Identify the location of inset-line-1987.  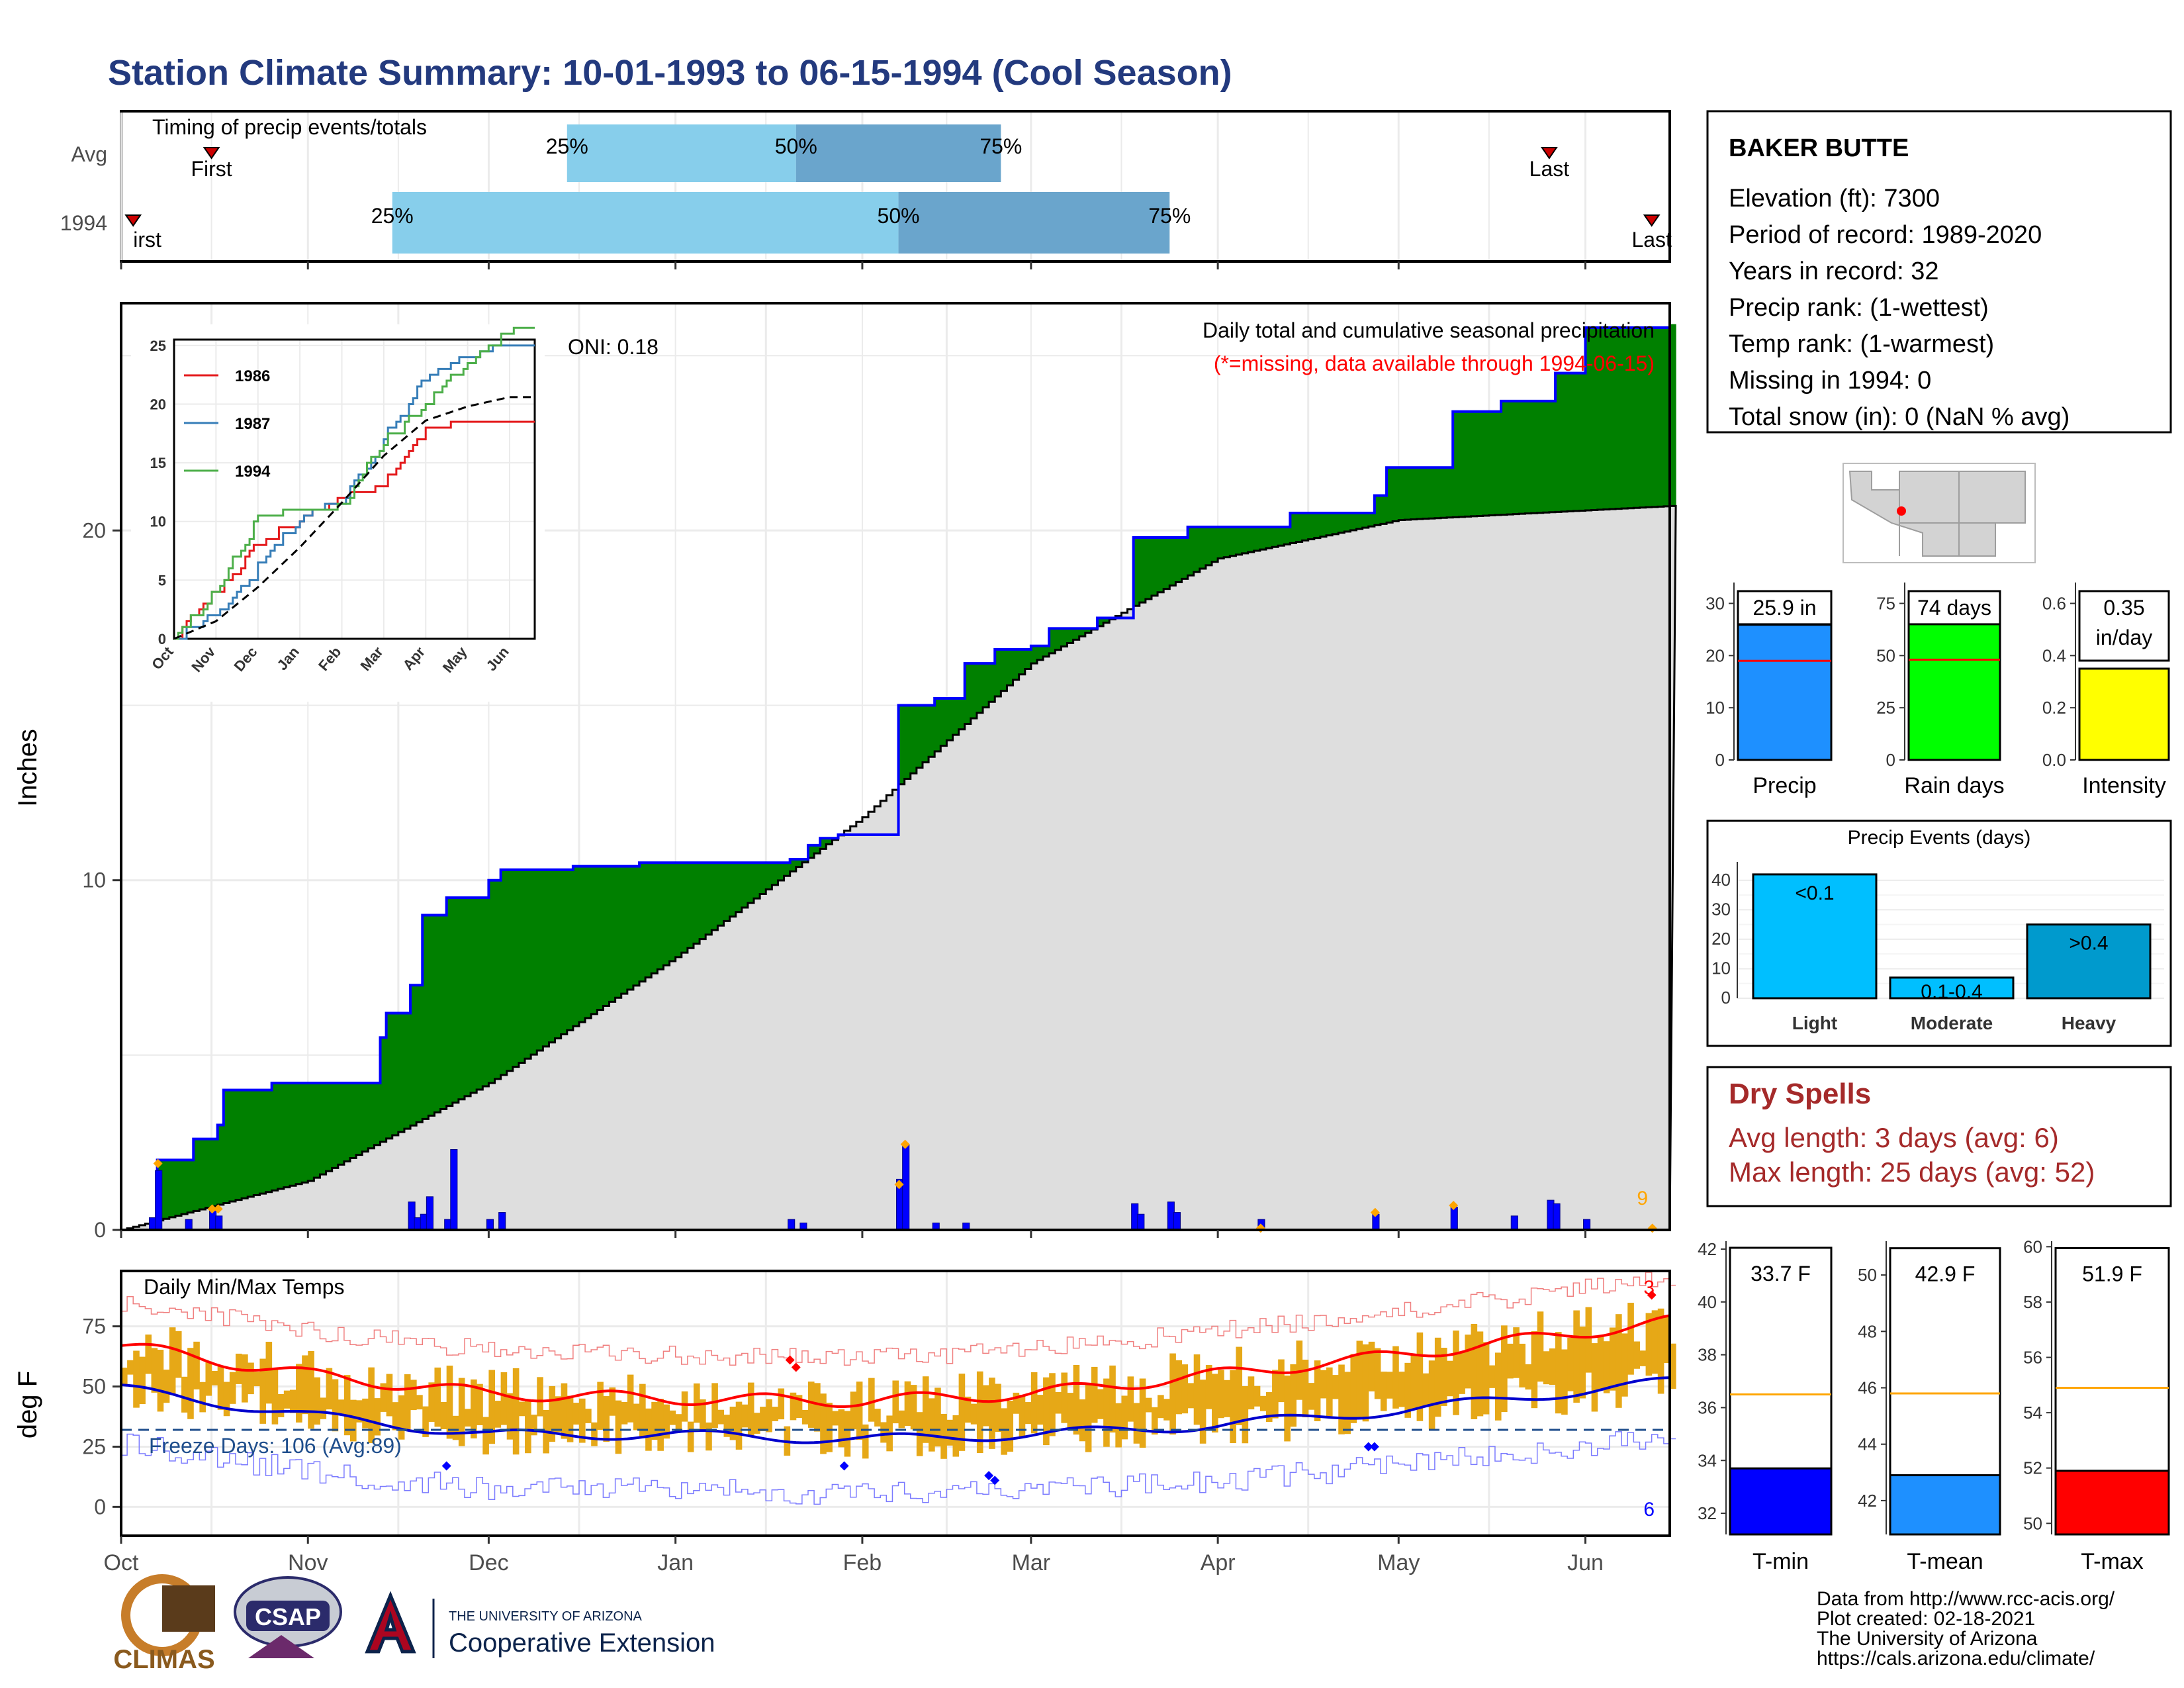
(355, 492).